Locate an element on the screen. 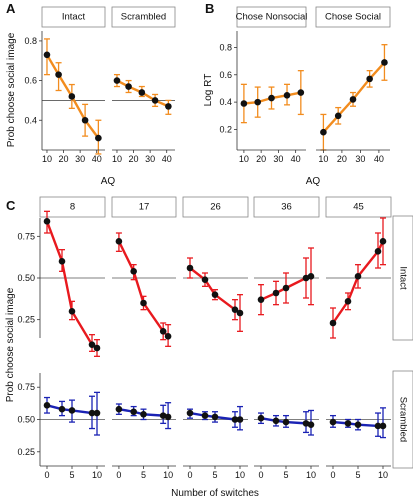 This screenshot has height=500, width=413. facet-strip-aq-26-box is located at coordinates (215, 207).